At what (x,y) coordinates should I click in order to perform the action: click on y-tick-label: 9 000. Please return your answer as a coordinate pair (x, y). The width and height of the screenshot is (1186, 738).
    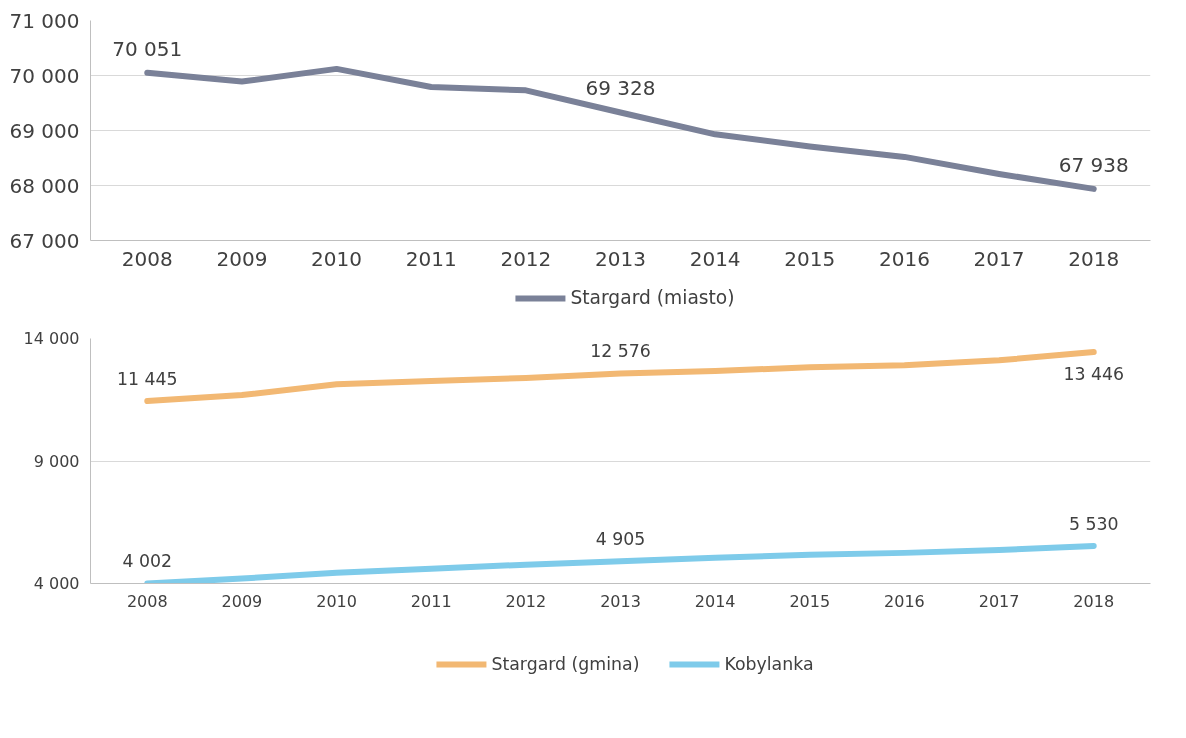
    Looking at the image, I should click on (56, 461).